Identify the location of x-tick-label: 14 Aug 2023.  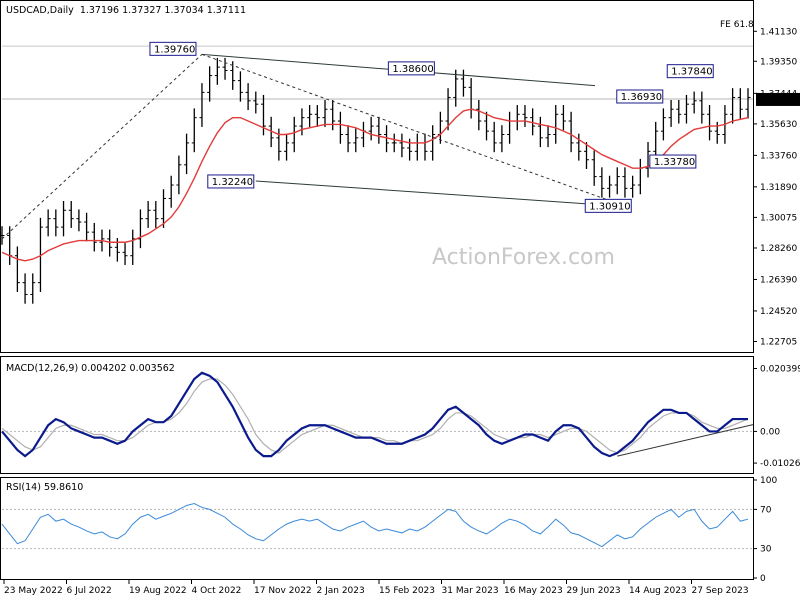
(658, 591).